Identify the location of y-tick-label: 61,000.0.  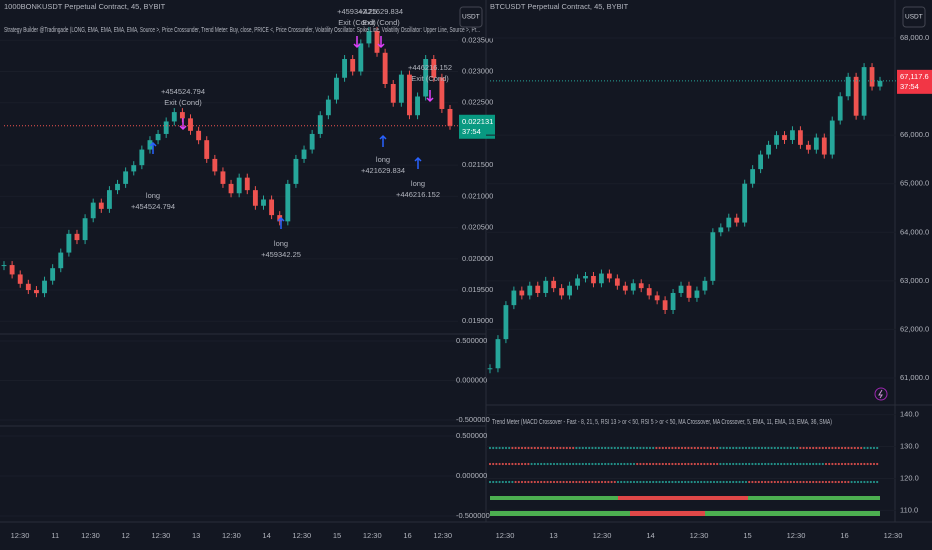
(914, 377).